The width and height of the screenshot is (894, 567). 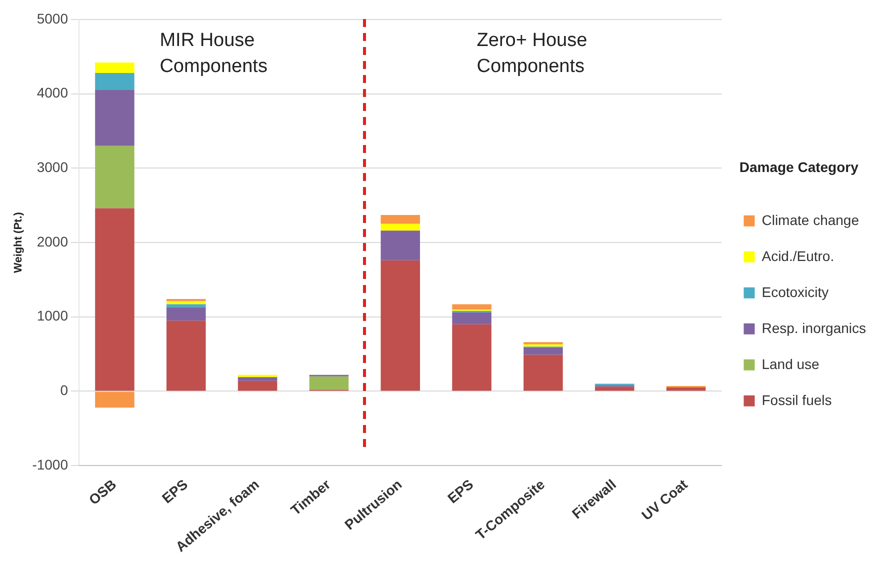 I want to click on y-tick-label: 2000, so click(x=52, y=241).